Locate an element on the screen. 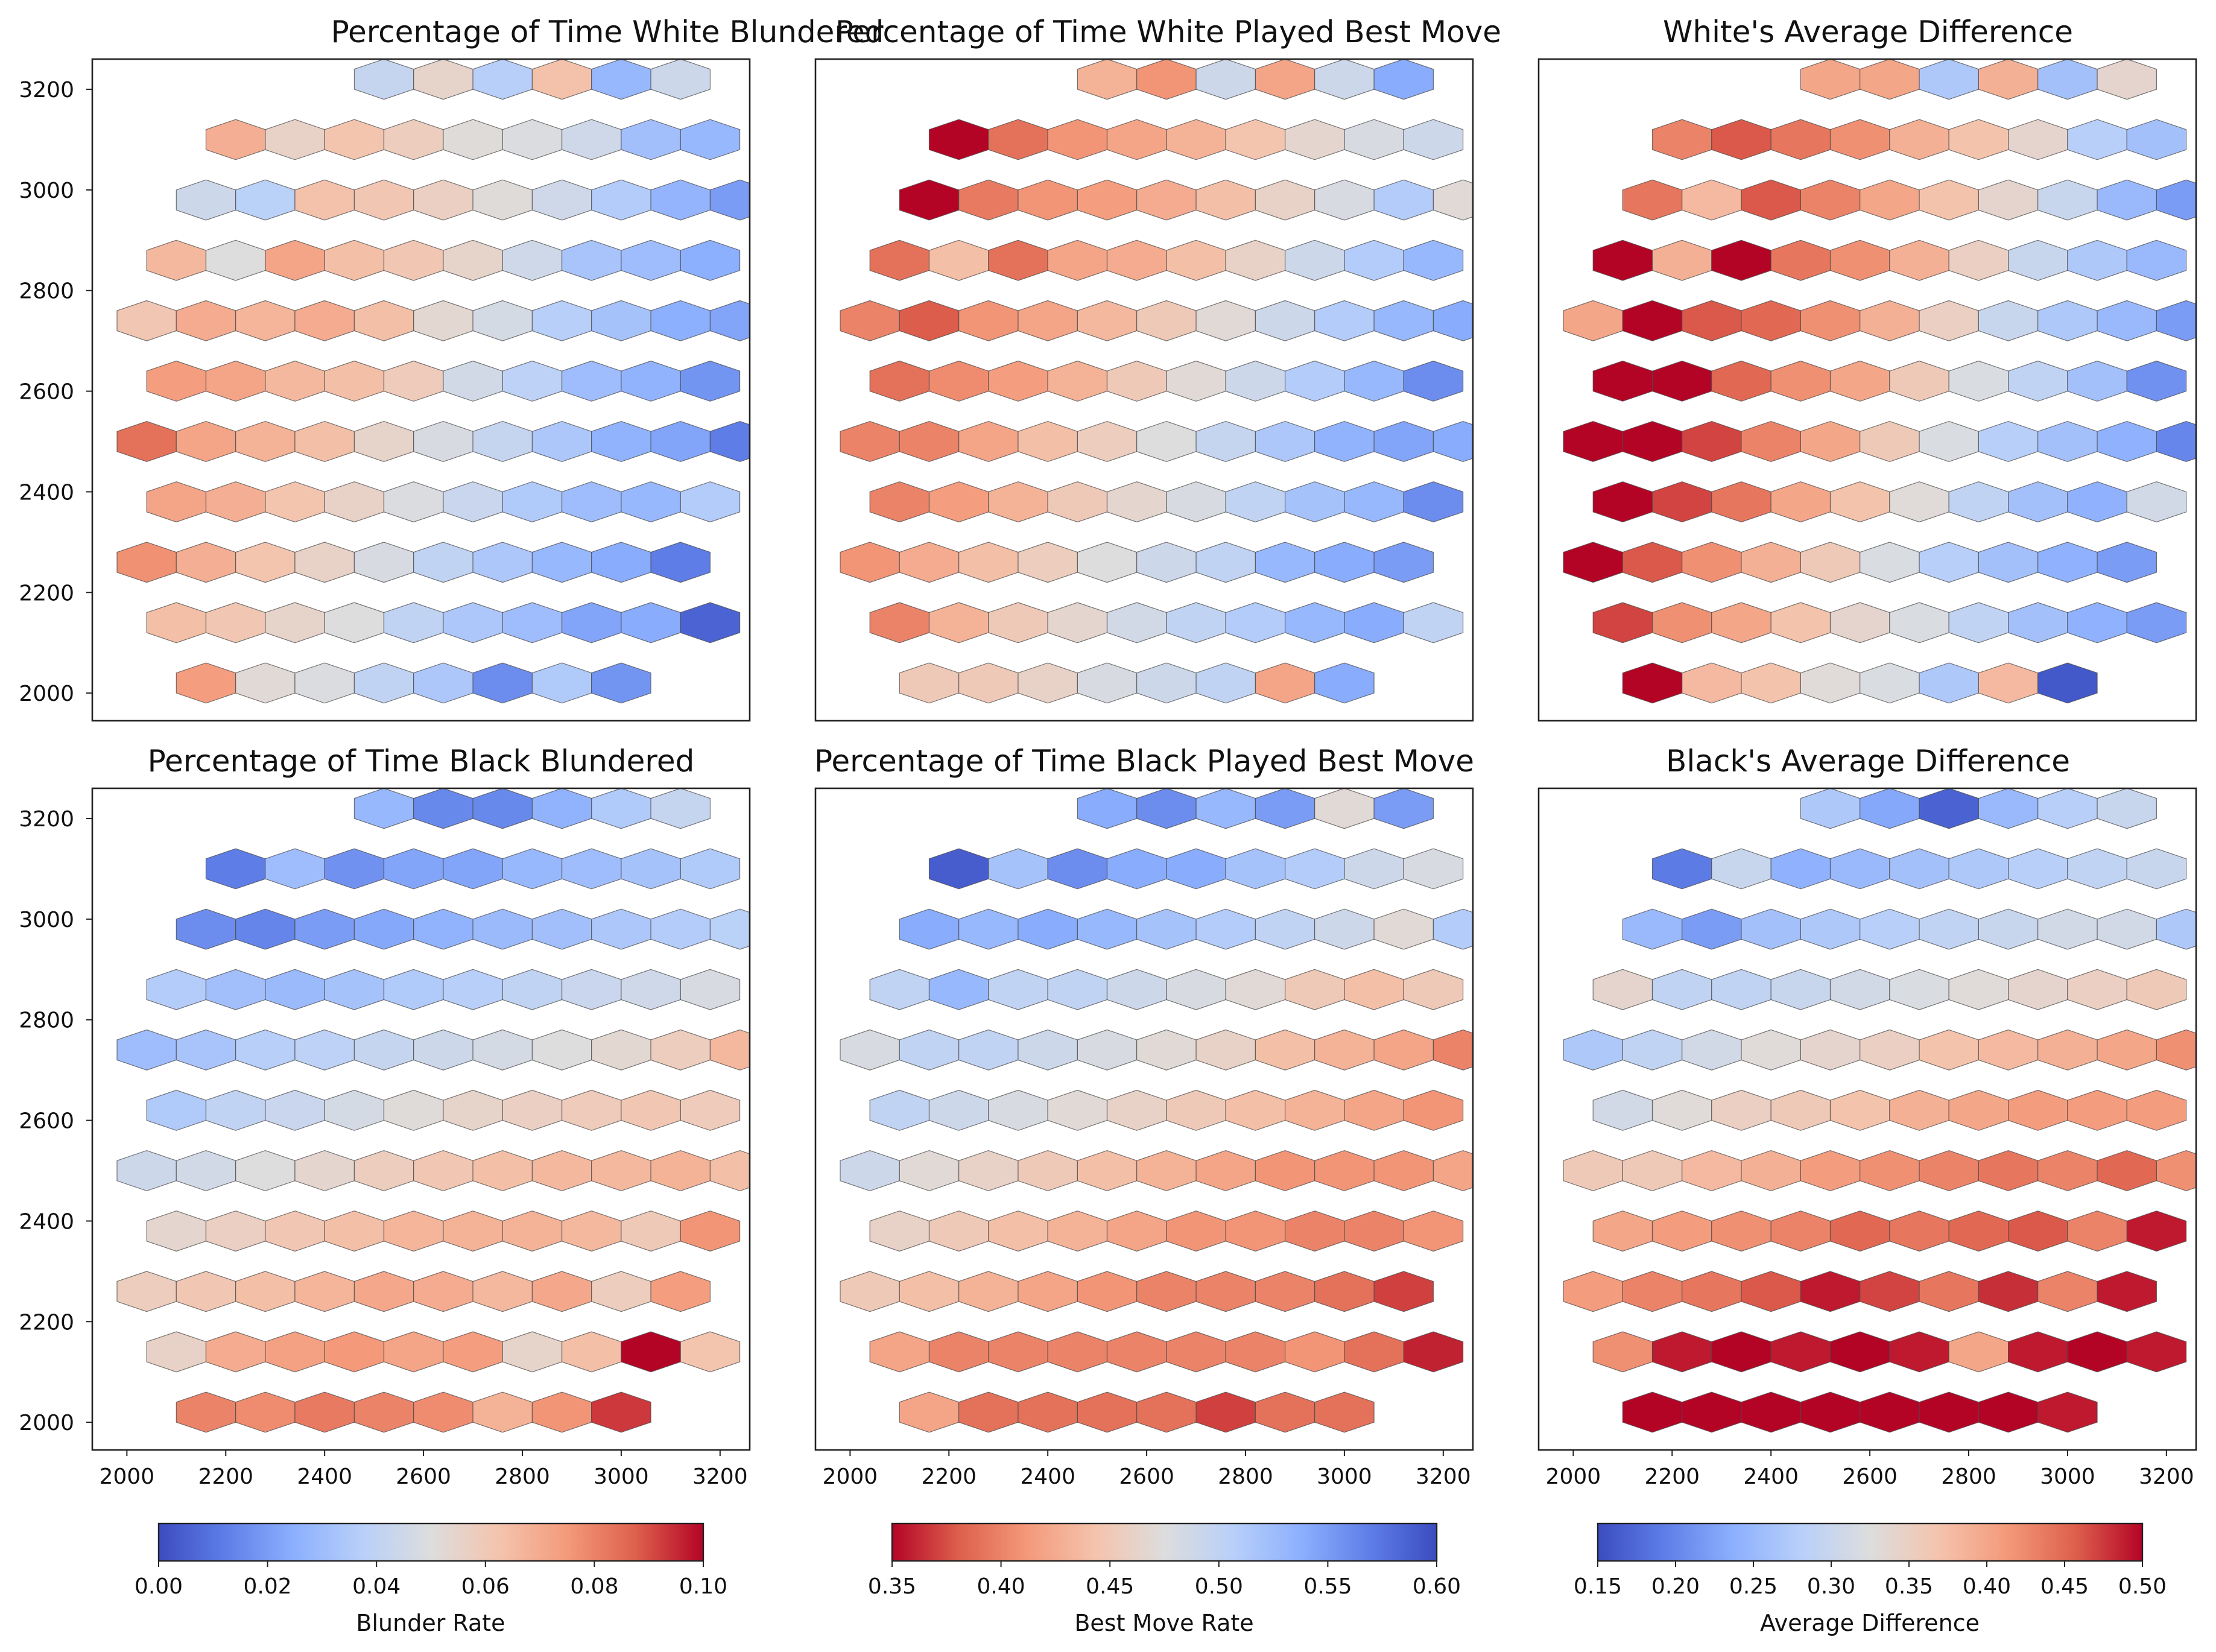 The height and width of the screenshot is (1652, 2216). panel-title: Percentage of Time Black Blundered is located at coordinates (422, 761).